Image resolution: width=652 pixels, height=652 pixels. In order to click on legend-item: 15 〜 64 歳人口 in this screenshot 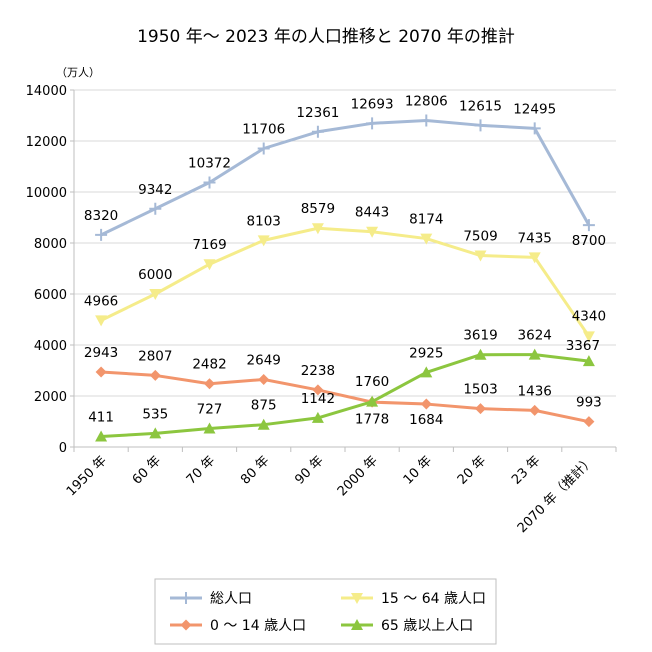, I will do `click(413, 599)`.